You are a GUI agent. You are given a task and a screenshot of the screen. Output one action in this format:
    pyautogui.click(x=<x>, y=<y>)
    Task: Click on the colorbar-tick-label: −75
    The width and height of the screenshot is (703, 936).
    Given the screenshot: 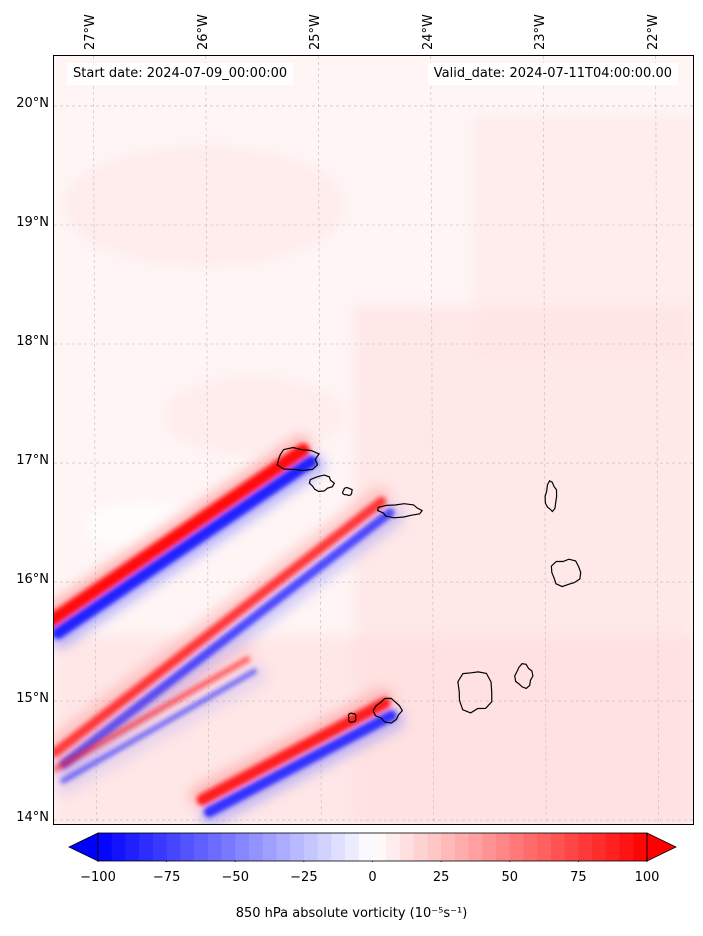 What is the action you would take?
    pyautogui.click(x=166, y=877)
    